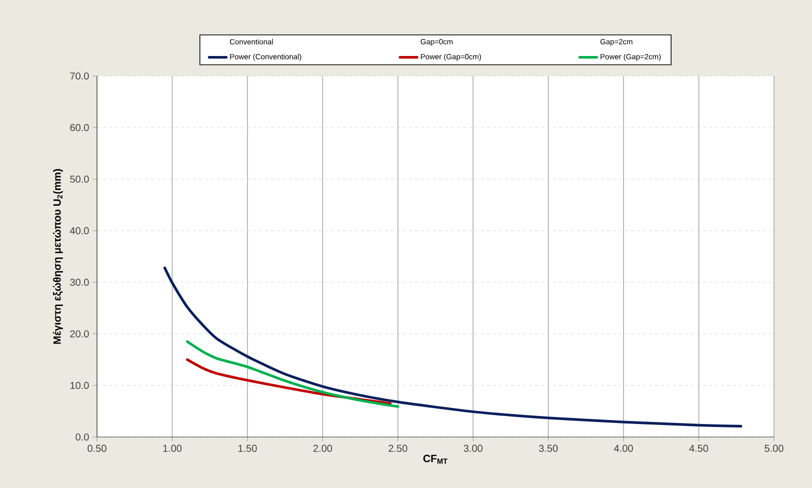  What do you see at coordinates (774, 448) in the screenshot?
I see `x-tick-label: 5.00` at bounding box center [774, 448].